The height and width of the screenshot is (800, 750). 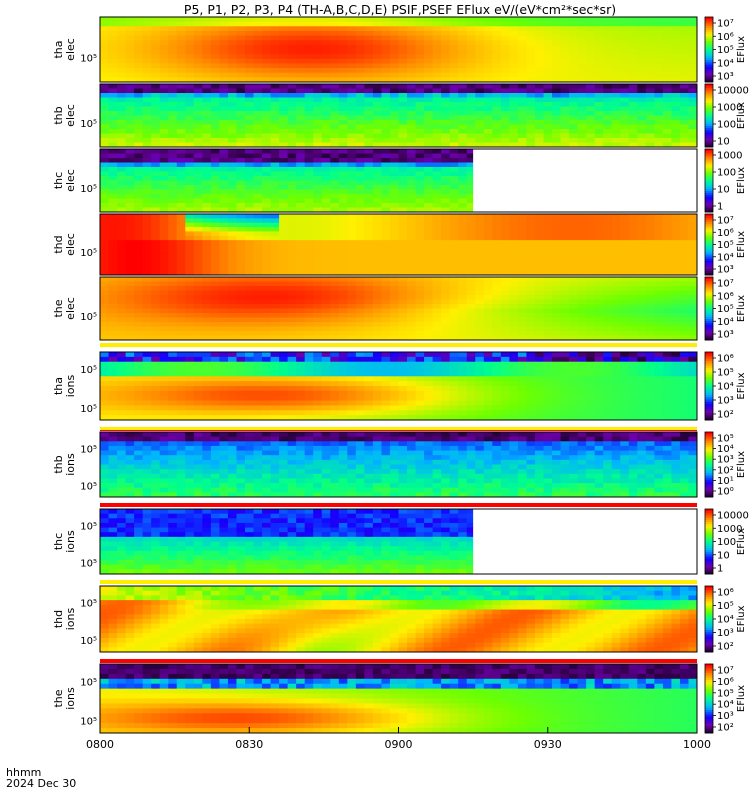 I want to click on colorbar-tick-label: 10⁷, so click(x=725, y=24).